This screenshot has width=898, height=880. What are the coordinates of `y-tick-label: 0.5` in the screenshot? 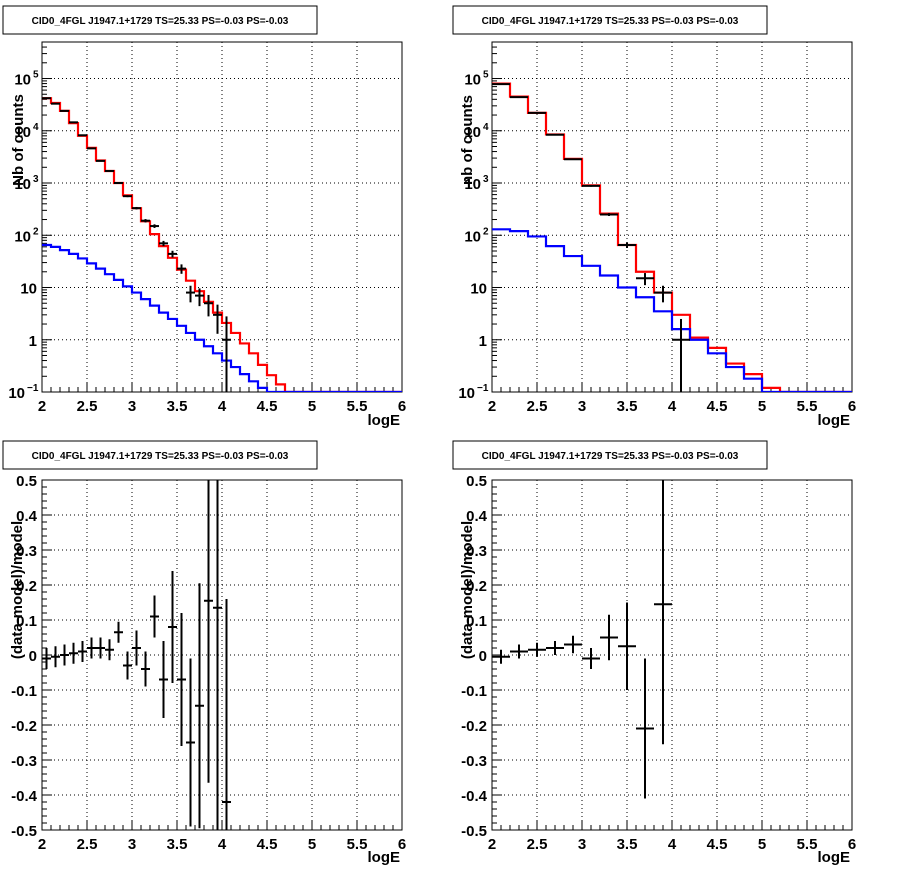 It's located at (26, 481).